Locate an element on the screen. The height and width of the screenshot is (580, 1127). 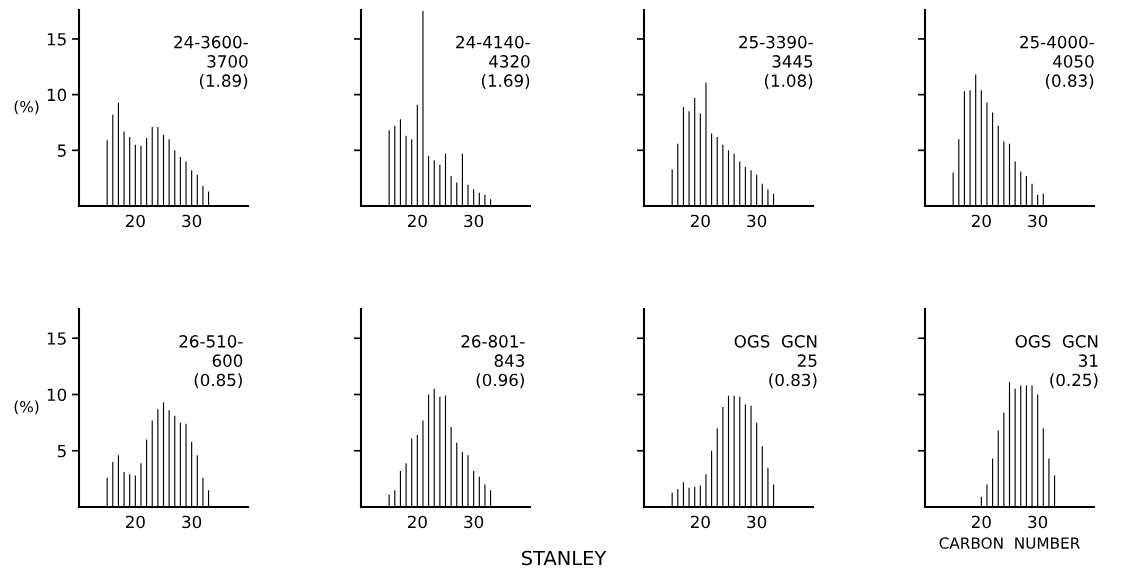
text: 24-3600- 3700 (1.89) is located at coordinates (211, 62).